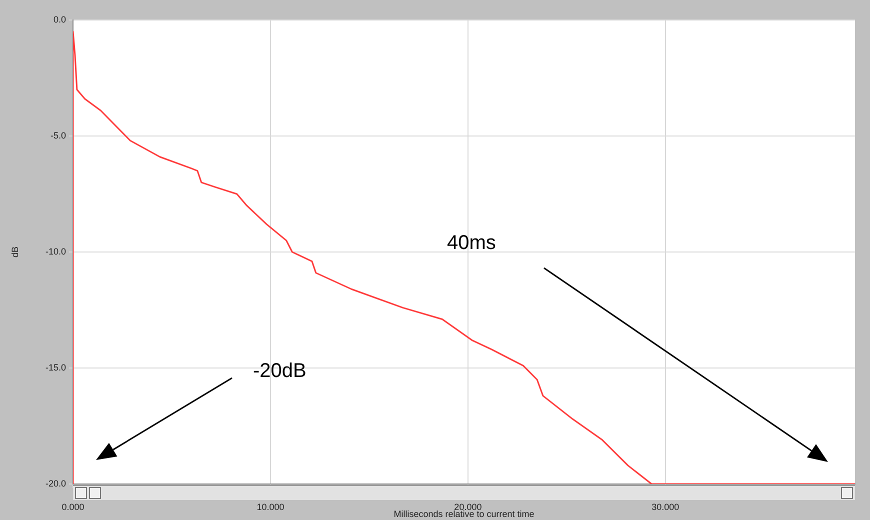  What do you see at coordinates (73, 507) in the screenshot?
I see `x-tick-label: 0.000` at bounding box center [73, 507].